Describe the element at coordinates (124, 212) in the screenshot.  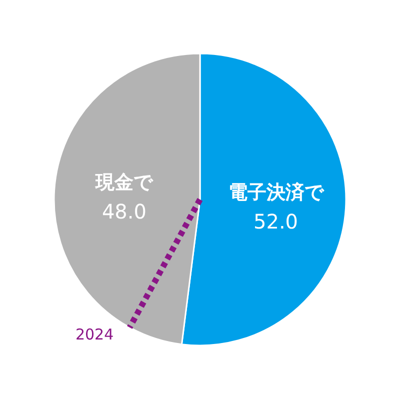
I see `data-label: 48.0` at that location.